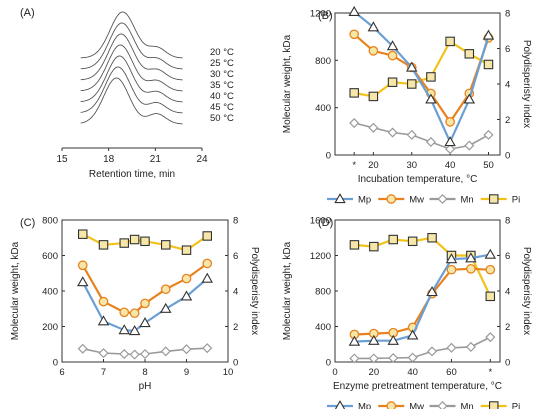 The image size is (550, 409). I want to click on panel-c-x-tick-label: 10, so click(228, 372).